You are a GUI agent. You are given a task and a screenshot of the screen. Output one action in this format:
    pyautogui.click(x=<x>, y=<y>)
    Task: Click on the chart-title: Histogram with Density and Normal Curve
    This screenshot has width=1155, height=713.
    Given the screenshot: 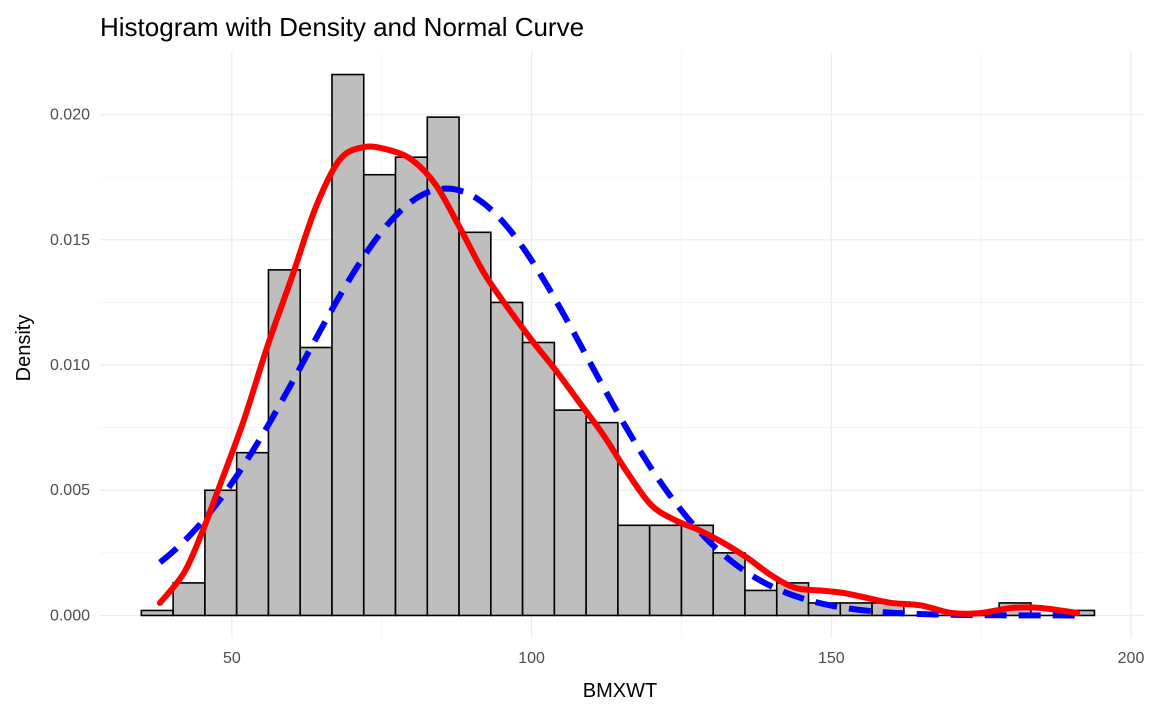 What is the action you would take?
    pyautogui.click(x=342, y=27)
    